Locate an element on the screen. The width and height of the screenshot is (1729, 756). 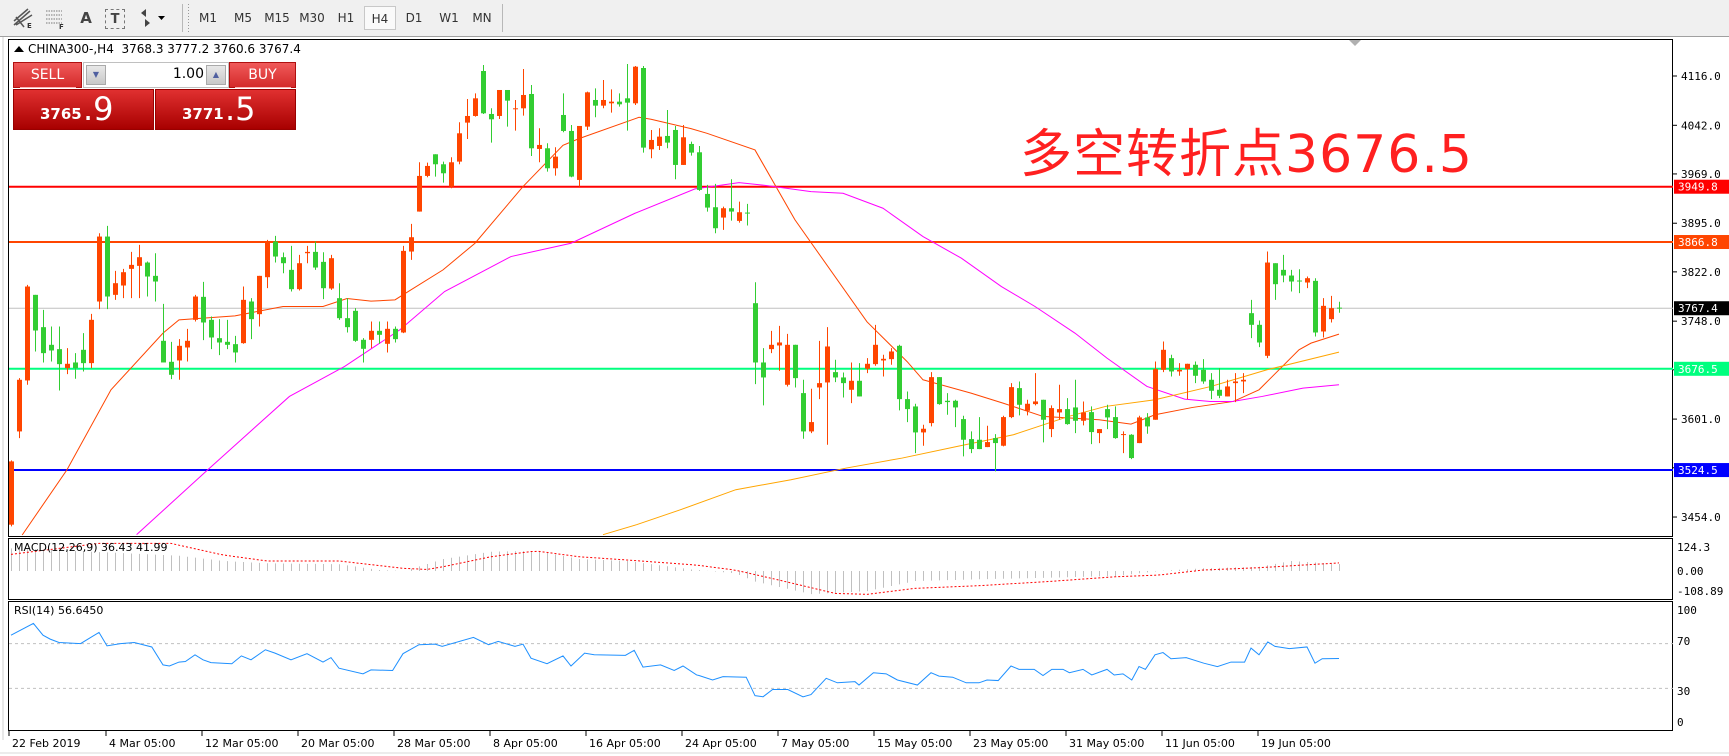
price-tick-label: 3895.0 is located at coordinates (1701, 223).